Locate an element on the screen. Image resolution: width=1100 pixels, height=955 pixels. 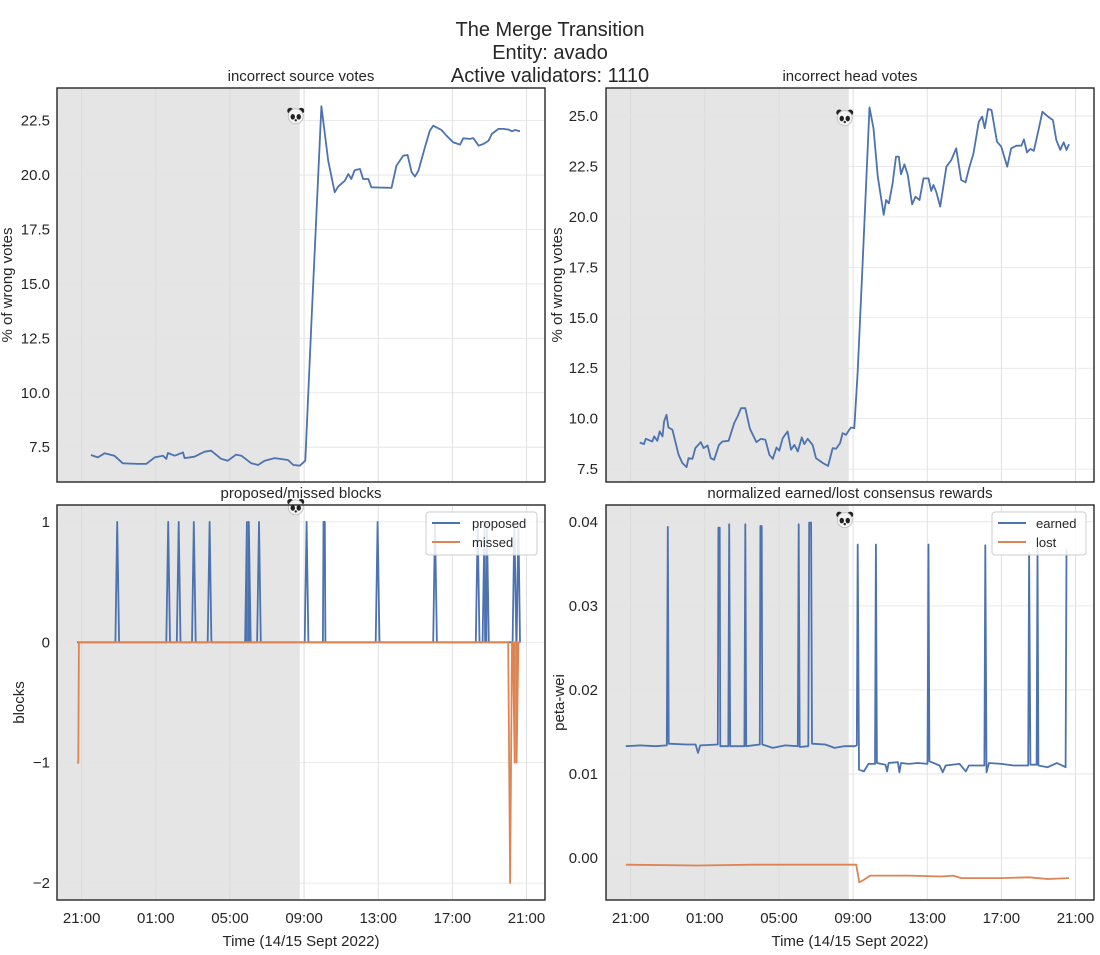
y-axis-label: blocks is located at coordinates (19, 702).